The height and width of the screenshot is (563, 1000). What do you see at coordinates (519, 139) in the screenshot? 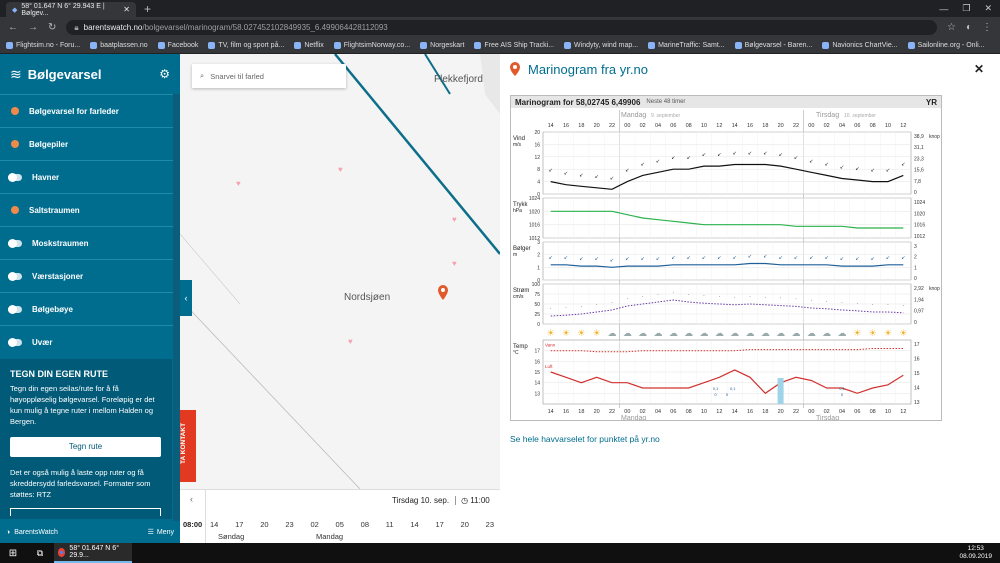
I see `panel-name: Vind` at bounding box center [519, 139].